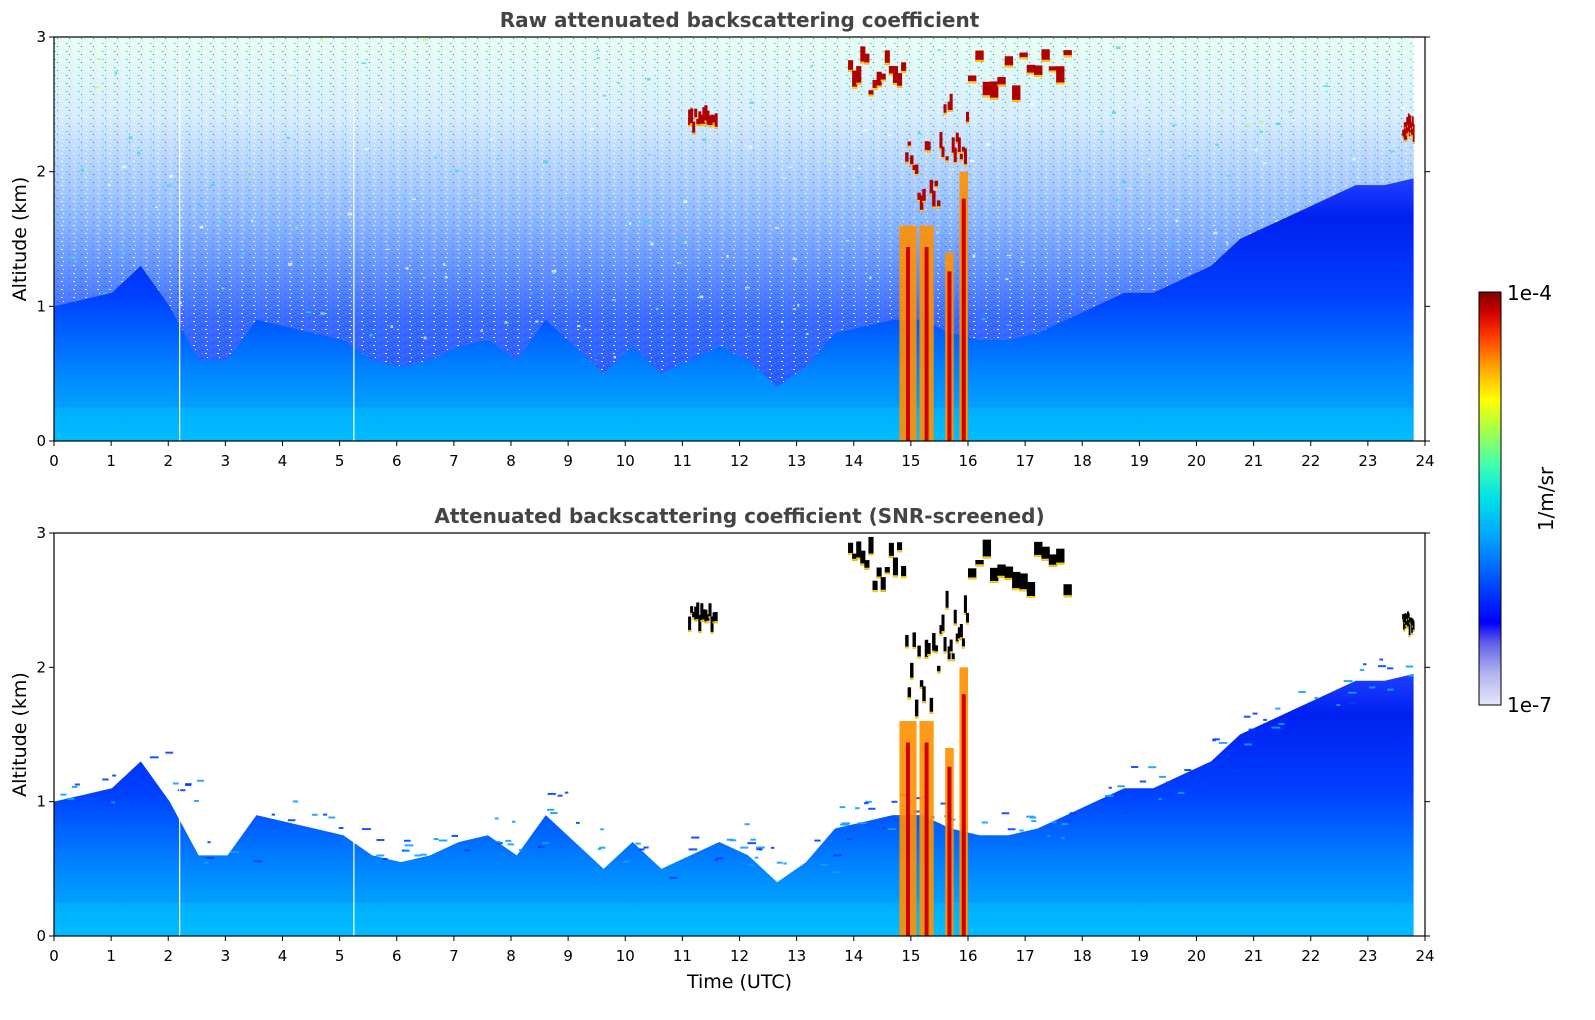 Image resolution: width=1595 pixels, height=1020 pixels. What do you see at coordinates (1518, 499) in the screenshot?
I see `colorbar: 1e-4 1e-7 1/m/sr` at bounding box center [1518, 499].